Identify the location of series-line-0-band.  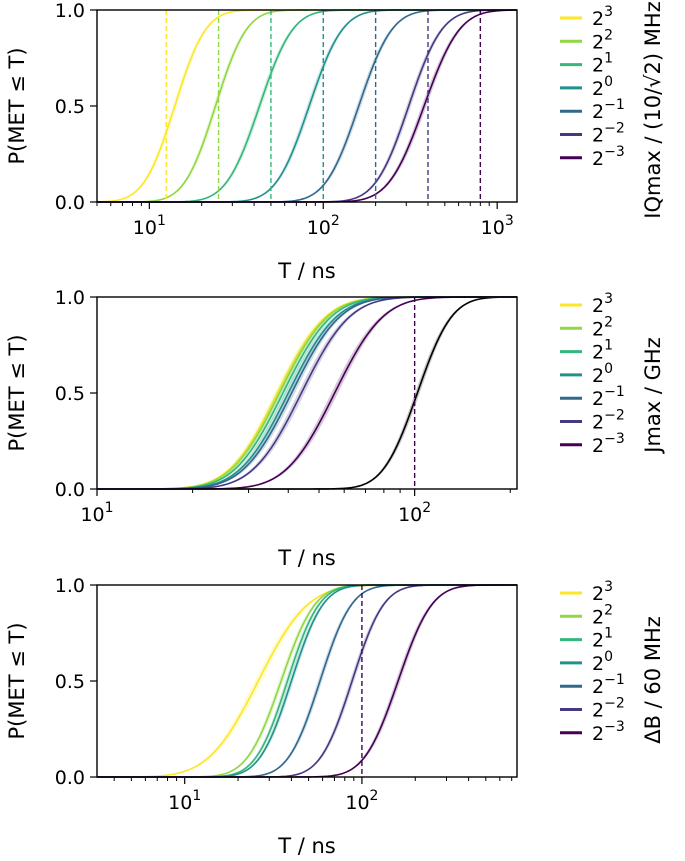
(307, 393).